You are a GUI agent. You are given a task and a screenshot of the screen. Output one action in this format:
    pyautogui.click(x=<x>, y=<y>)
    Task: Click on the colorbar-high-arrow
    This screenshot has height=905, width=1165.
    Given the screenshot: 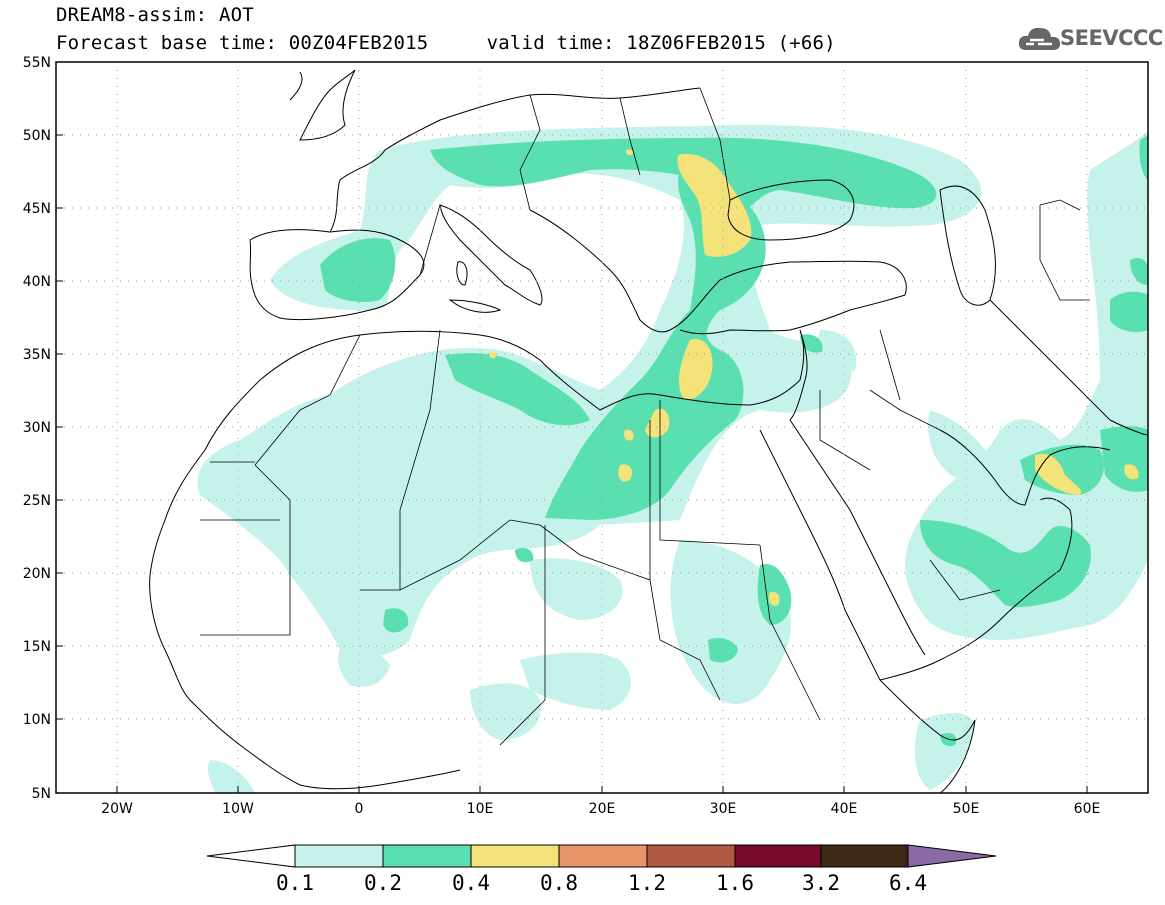 What is the action you would take?
    pyautogui.click(x=952, y=856)
    